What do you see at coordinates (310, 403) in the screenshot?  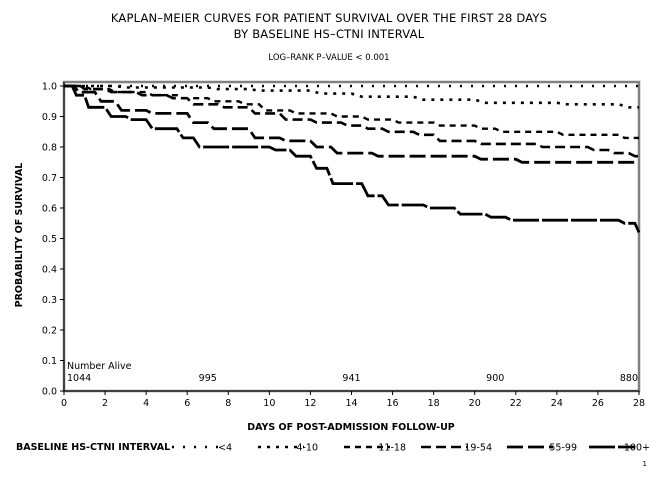 I see `x-tick-label: 12` at bounding box center [310, 403].